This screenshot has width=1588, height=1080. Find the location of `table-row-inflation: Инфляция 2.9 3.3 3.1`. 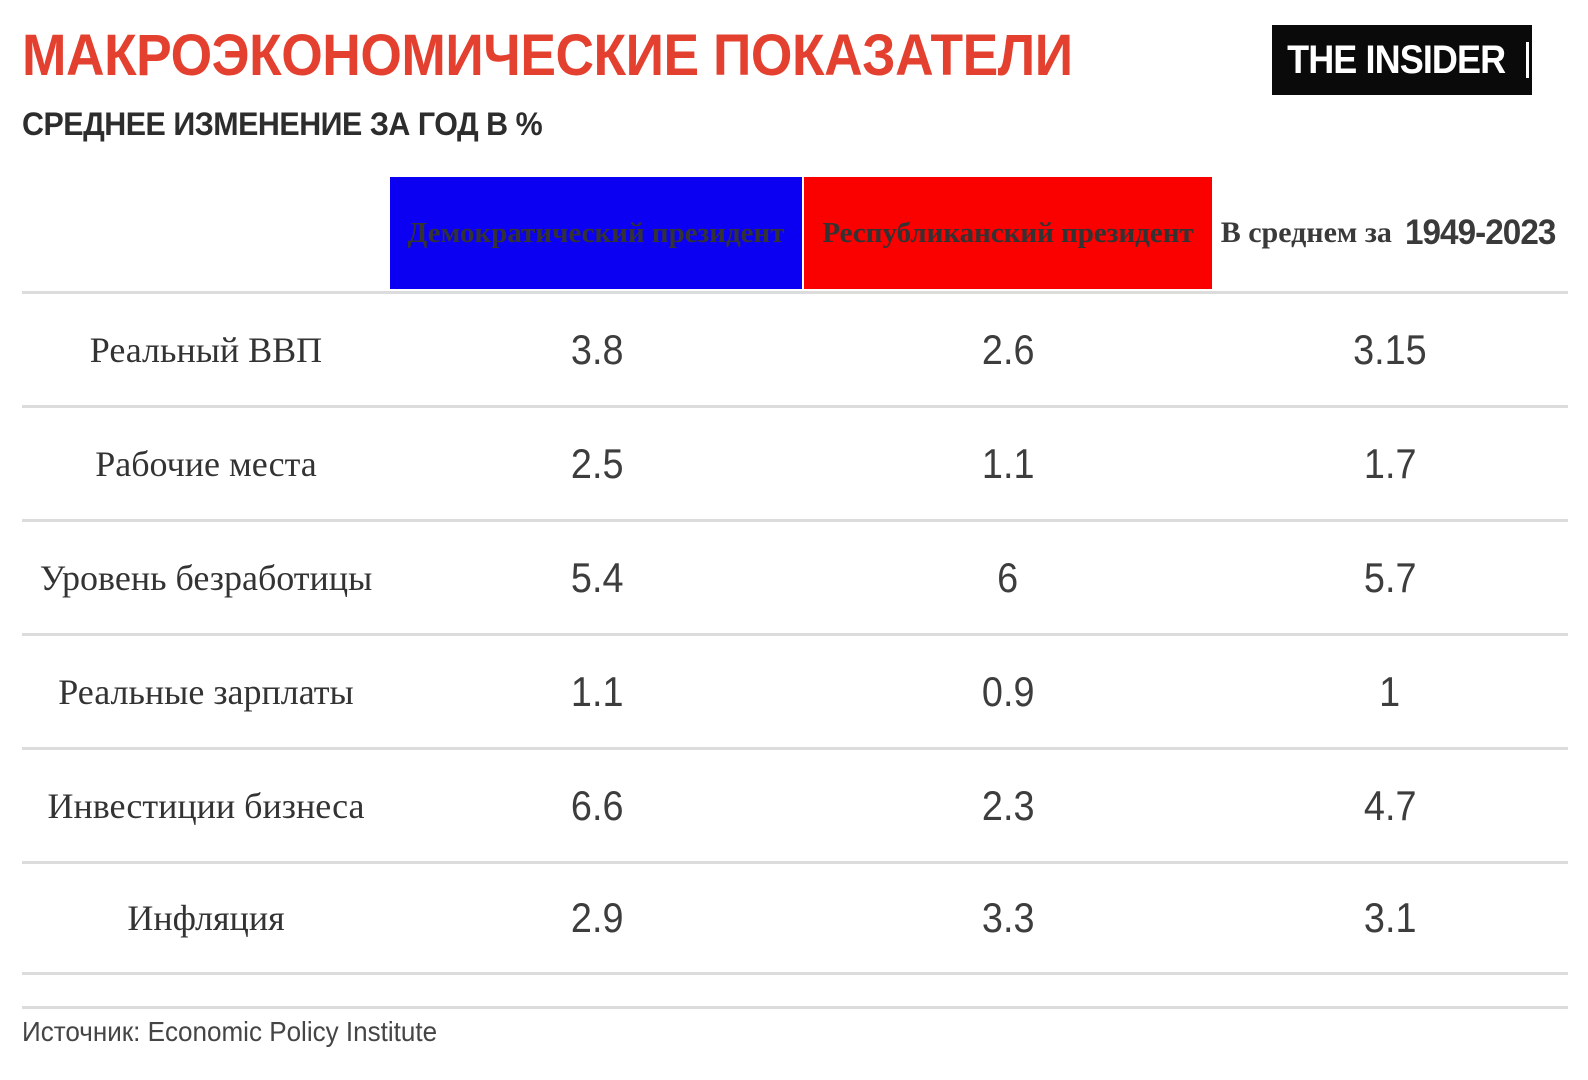

table-row-inflation: Инфляция 2.9 3.3 3.1 is located at coordinates (795, 918).